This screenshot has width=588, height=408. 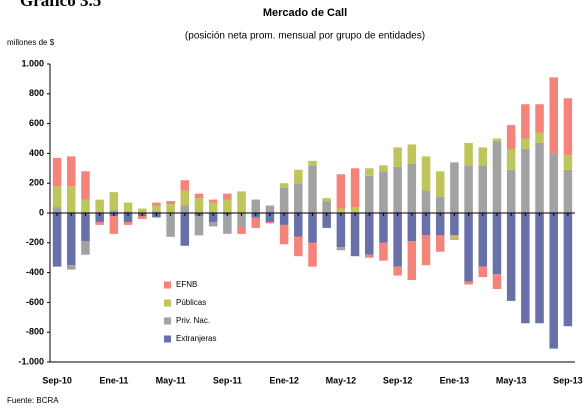 What do you see at coordinates (33, 400) in the screenshot?
I see `source: Fuente: BCRA` at bounding box center [33, 400].